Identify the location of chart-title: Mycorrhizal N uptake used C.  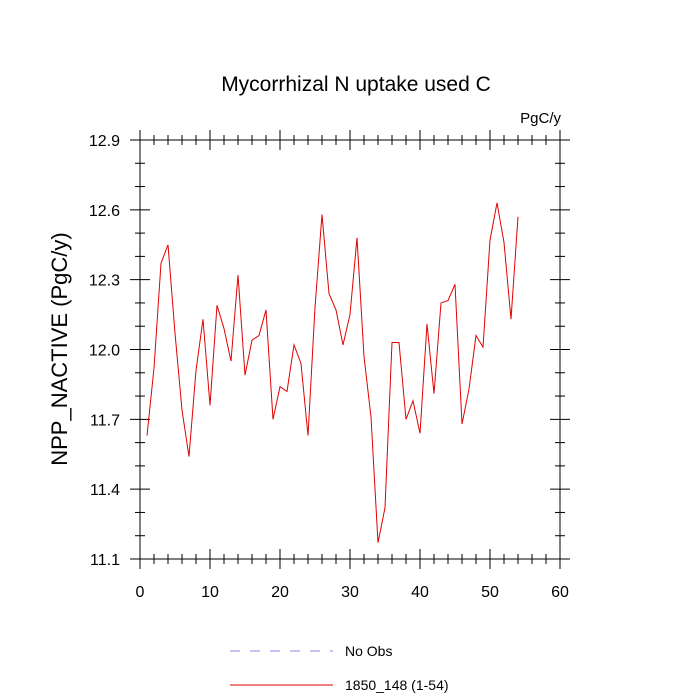
(356, 84).